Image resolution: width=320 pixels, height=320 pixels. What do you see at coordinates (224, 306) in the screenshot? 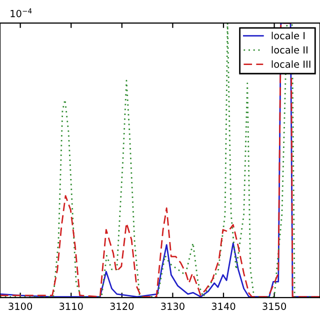
I see `x-tick-label: 3140` at bounding box center [224, 306].